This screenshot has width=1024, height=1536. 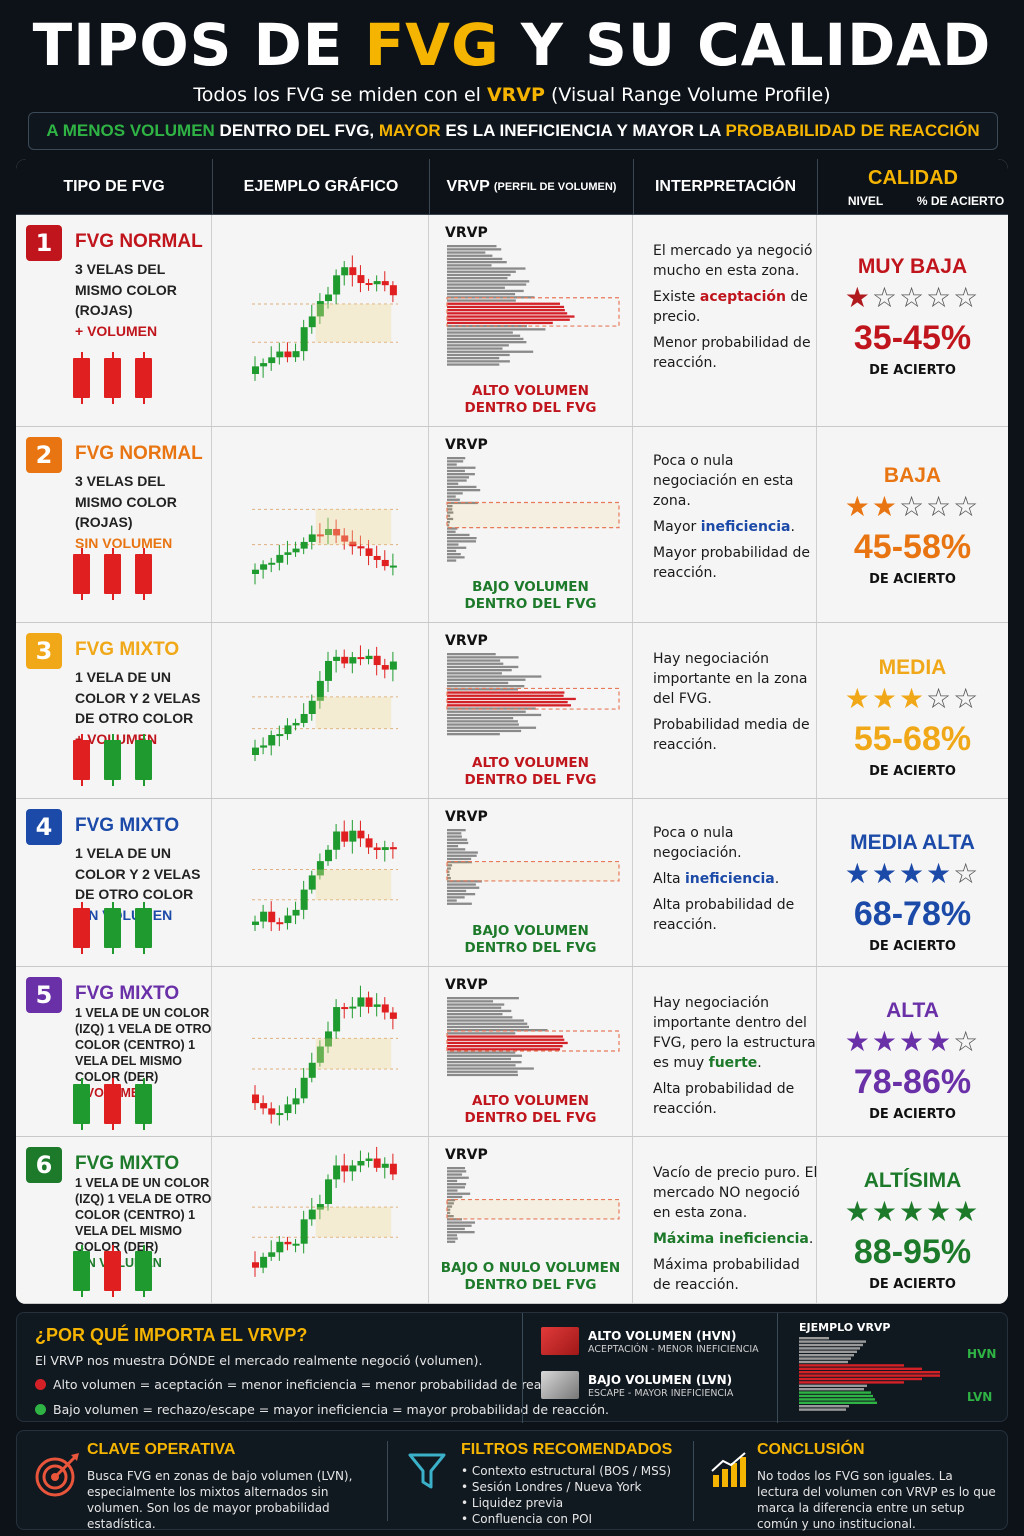 I want to click on interp-emphasis: ineficiencia, so click(x=745, y=527).